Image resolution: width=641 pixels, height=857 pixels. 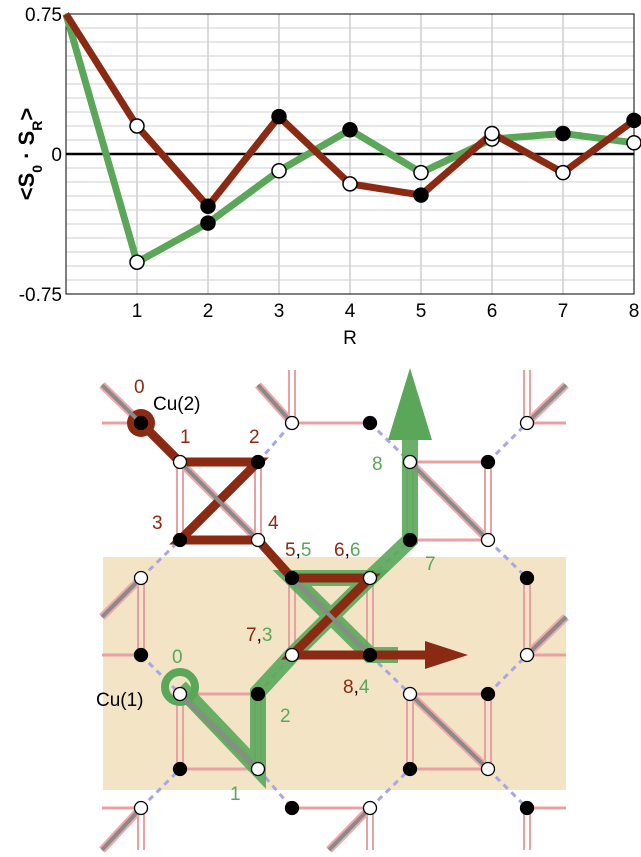 I want to click on x-axis-label: R, so click(x=350, y=338).